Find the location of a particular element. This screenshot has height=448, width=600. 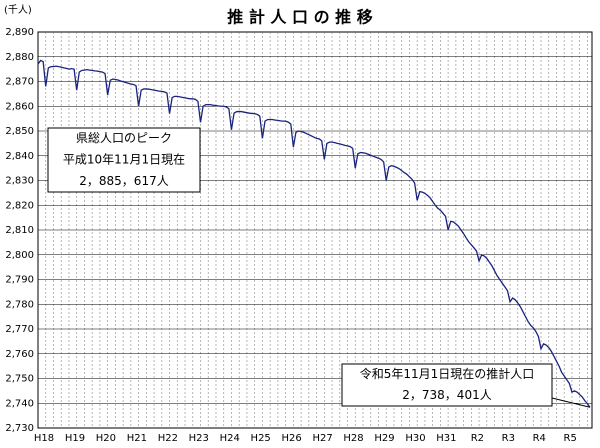

y-tick-label: 2,800 is located at coordinates (19, 255).